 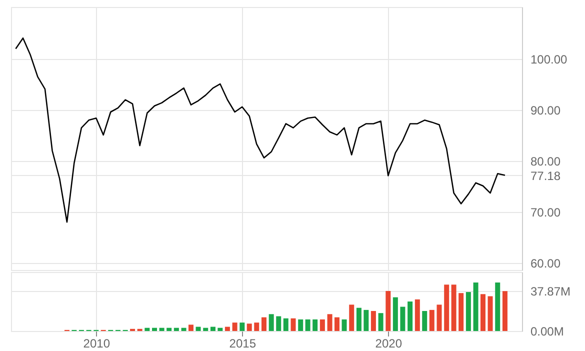 What do you see at coordinates (549, 59) in the screenshot?
I see `y-tick-label: 100.00` at bounding box center [549, 59].